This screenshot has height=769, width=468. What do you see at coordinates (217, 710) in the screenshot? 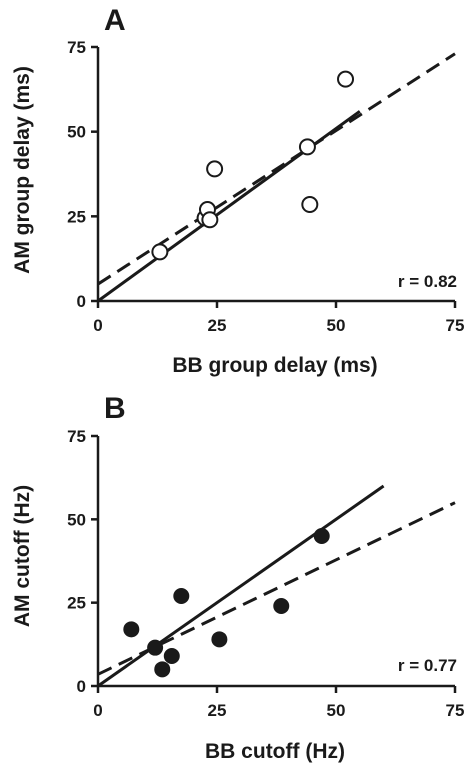
I see `panel-b-x-tick-label: 25` at bounding box center [217, 710].